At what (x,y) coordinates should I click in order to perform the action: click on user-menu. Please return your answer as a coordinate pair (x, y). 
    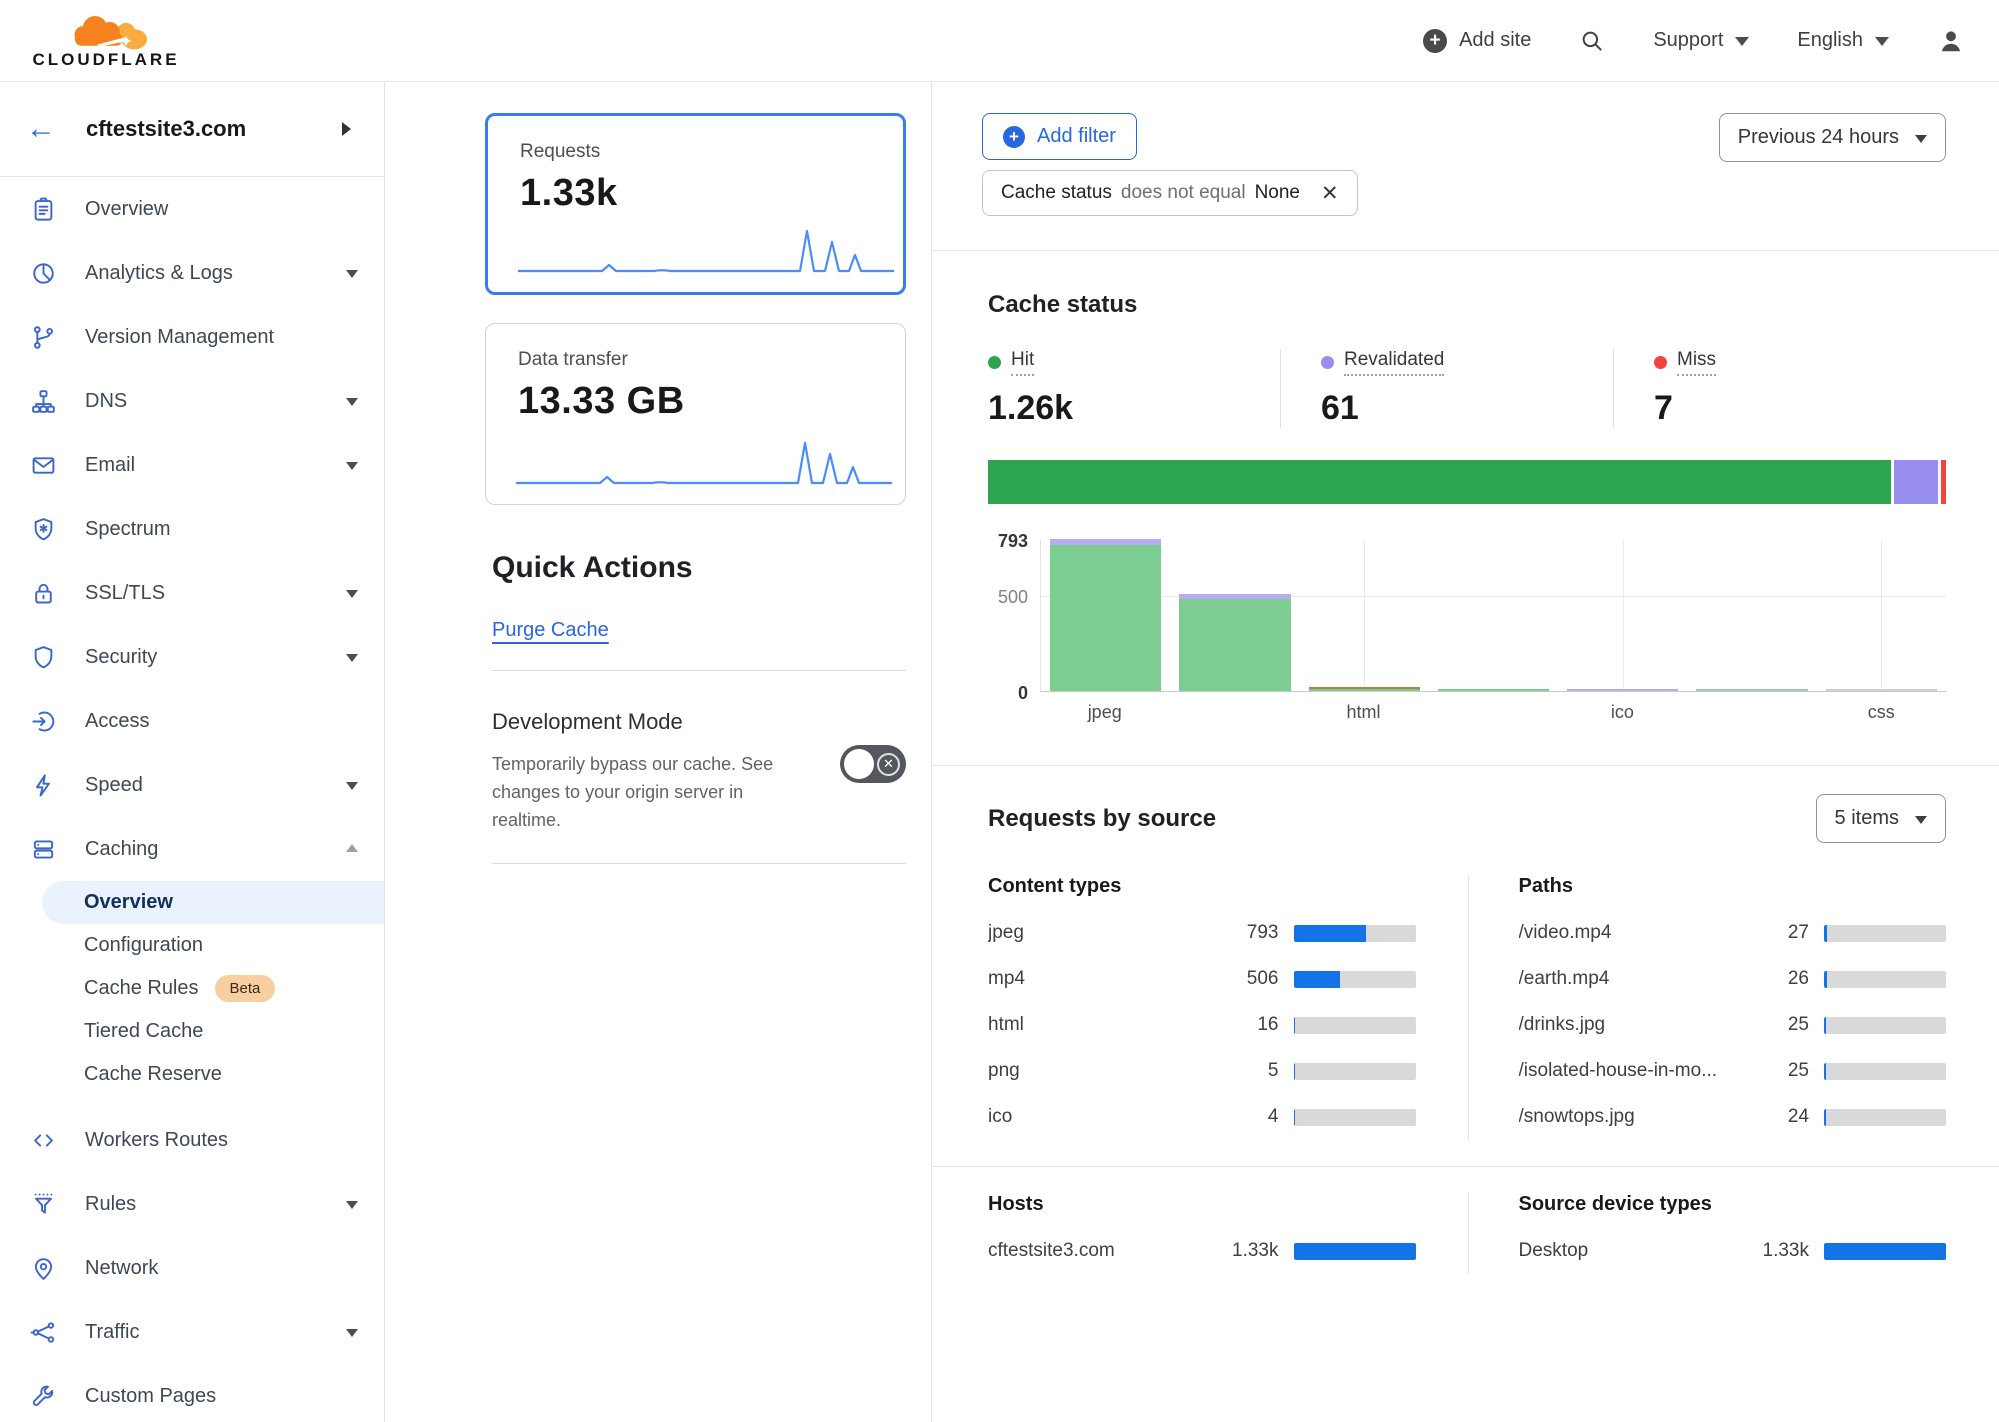
    Looking at the image, I should click on (1951, 41).